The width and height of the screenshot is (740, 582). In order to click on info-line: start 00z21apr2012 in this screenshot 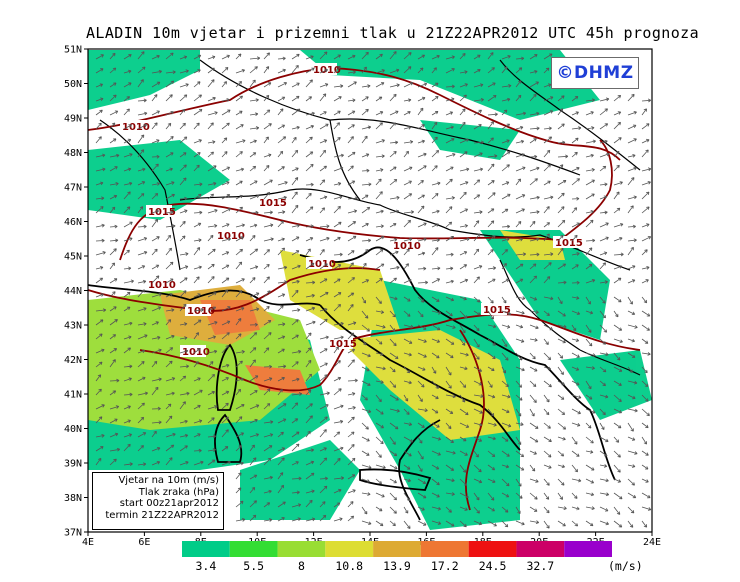, I will do `click(169, 503)`.